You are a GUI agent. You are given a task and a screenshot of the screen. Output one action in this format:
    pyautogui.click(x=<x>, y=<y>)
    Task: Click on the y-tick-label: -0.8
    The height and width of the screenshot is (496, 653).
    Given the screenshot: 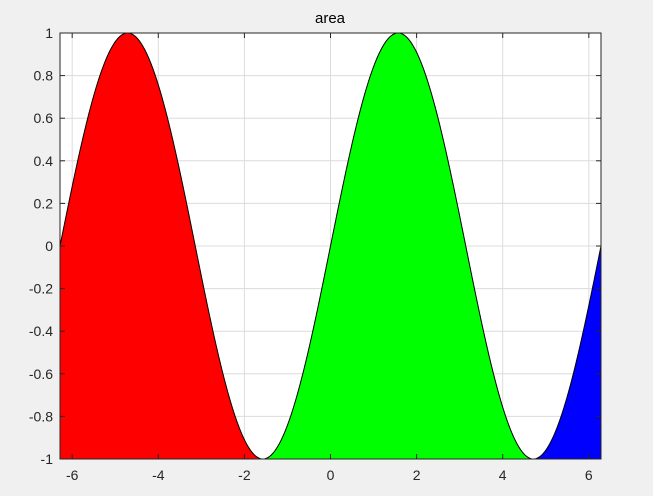 What is the action you would take?
    pyautogui.click(x=41, y=416)
    